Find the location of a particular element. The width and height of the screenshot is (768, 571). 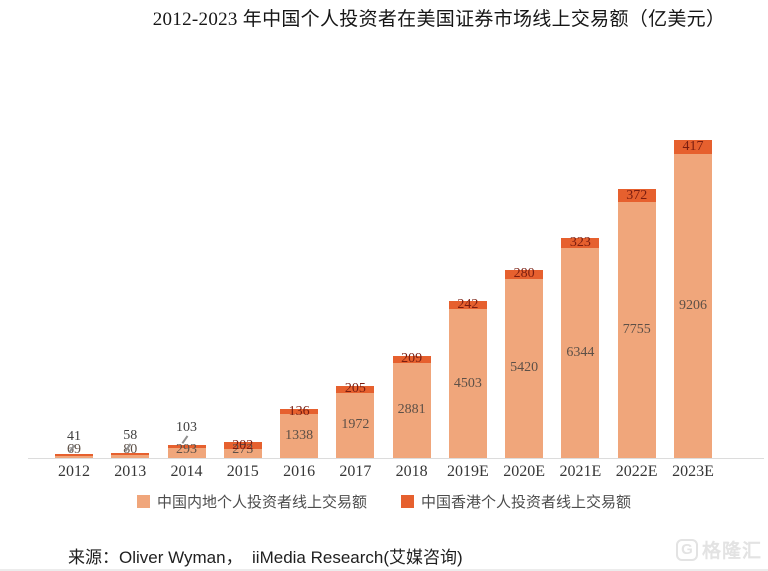

hongkong-value-label: 205 is located at coordinates (355, 389).